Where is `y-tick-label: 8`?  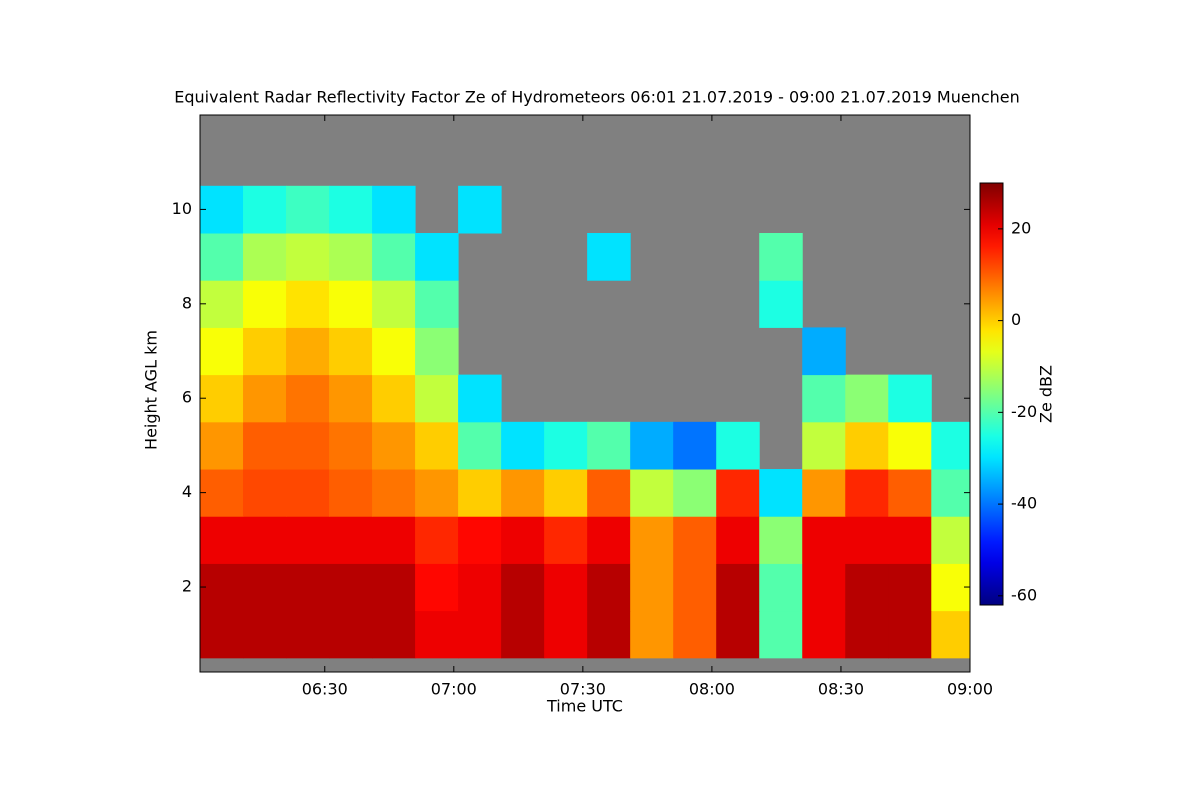 y-tick-label: 8 is located at coordinates (187, 302).